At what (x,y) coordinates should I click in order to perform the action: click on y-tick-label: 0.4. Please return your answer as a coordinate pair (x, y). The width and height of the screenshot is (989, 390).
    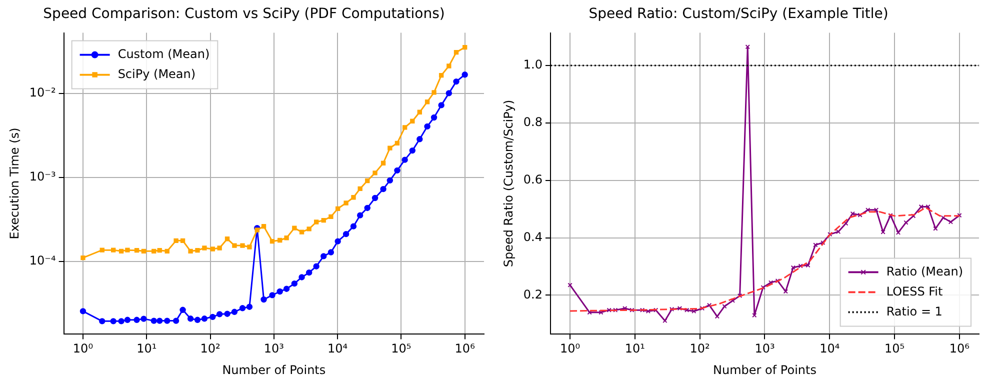
    Looking at the image, I should click on (532, 237).